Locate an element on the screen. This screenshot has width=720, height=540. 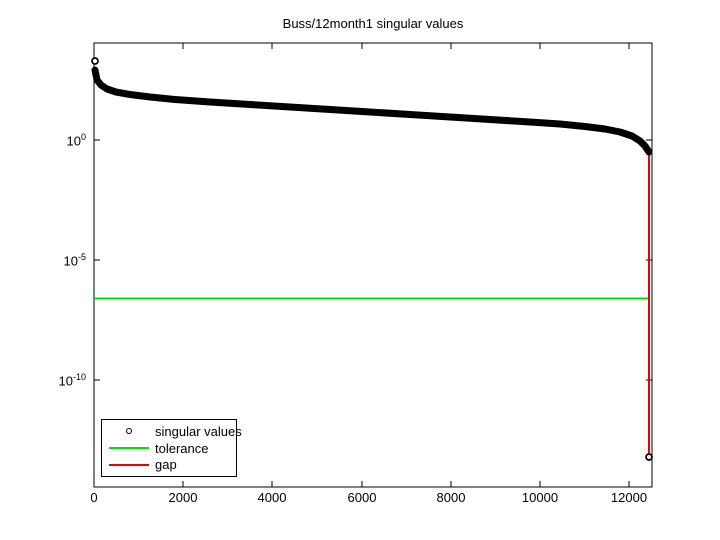
singular-values-curve is located at coordinates (372, 111).